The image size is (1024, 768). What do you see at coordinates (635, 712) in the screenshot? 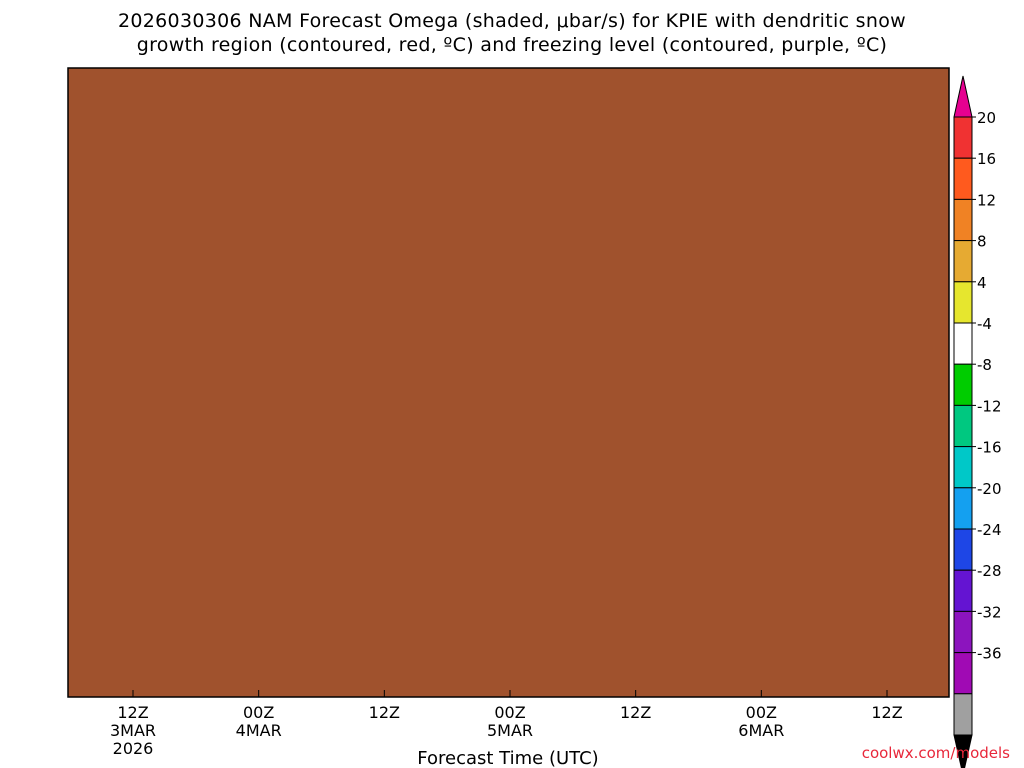
I see `x-tick-label-f60: 12Z` at bounding box center [635, 712].